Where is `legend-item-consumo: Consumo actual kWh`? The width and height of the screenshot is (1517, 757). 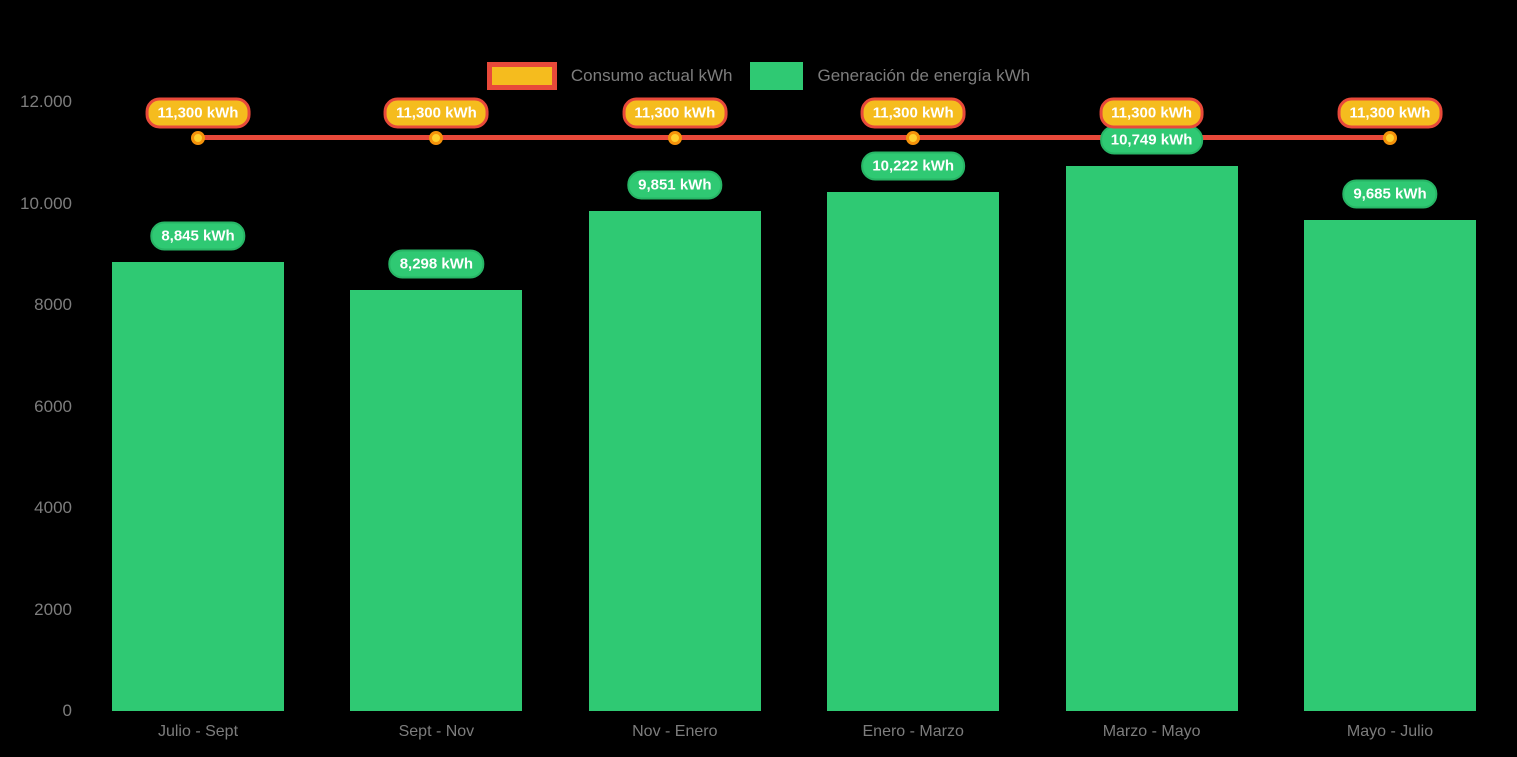
legend-item-consumo: Consumo actual kWh is located at coordinates (609, 76).